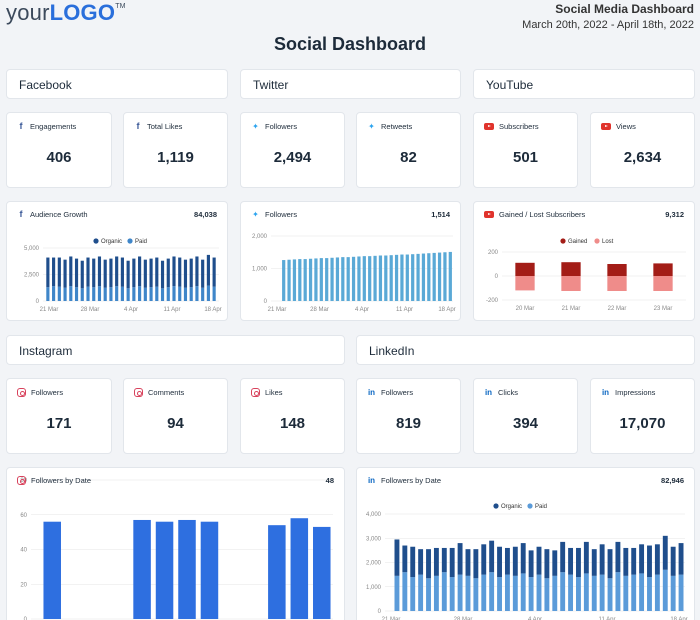  What do you see at coordinates (607, 618) in the screenshot?
I see `x-tick-label: 11 Apr` at bounding box center [607, 618].